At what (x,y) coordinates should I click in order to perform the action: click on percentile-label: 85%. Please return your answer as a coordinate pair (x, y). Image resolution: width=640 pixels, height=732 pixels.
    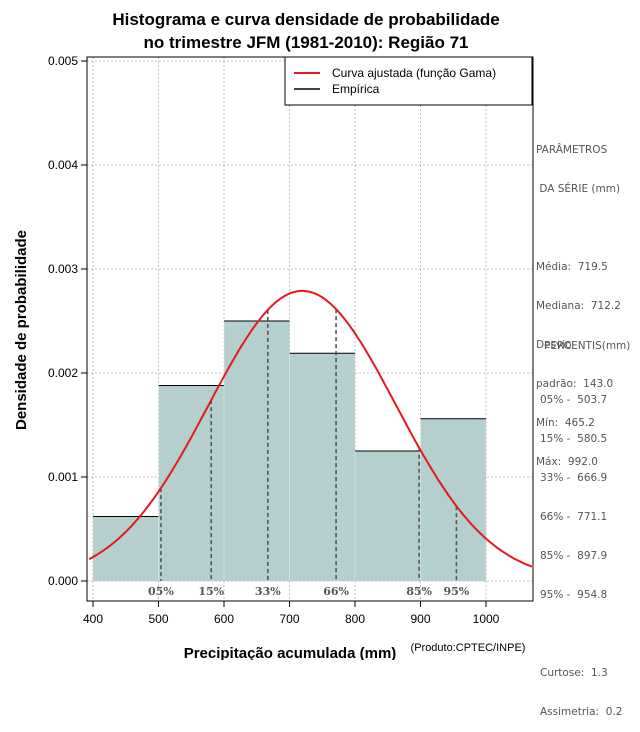
    Looking at the image, I should click on (419, 591).